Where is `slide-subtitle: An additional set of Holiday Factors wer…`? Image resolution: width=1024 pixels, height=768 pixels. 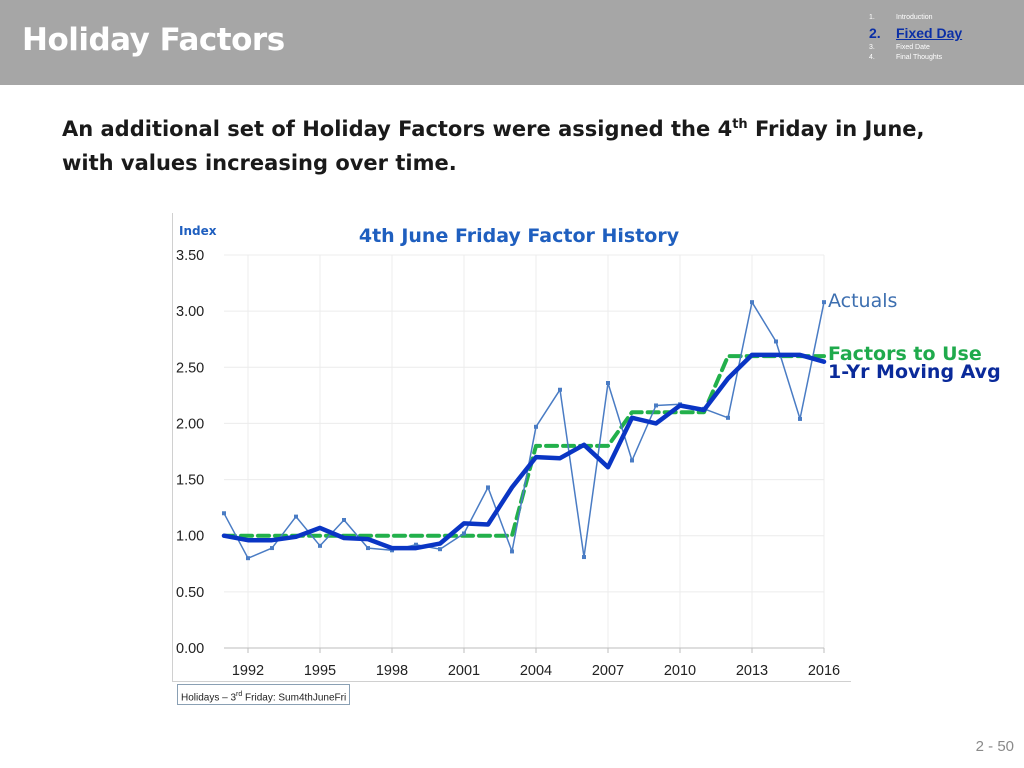 slide-subtitle: An additional set of Holiday Factors wer… is located at coordinates (512, 144).